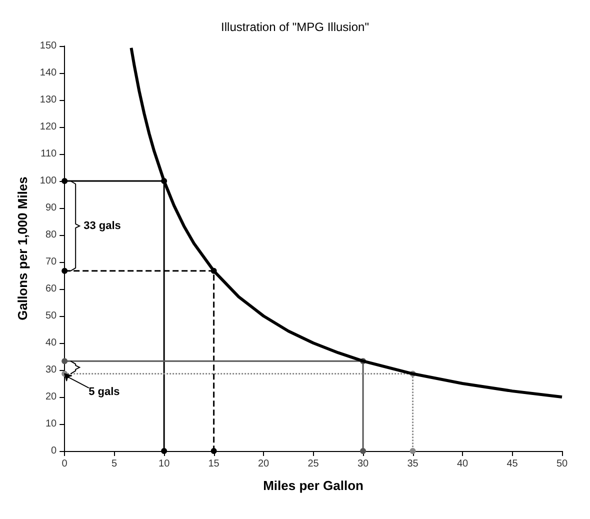 The height and width of the screenshot is (519, 590). What do you see at coordinates (51, 262) in the screenshot?
I see `y-tick-label: 70` at bounding box center [51, 262].